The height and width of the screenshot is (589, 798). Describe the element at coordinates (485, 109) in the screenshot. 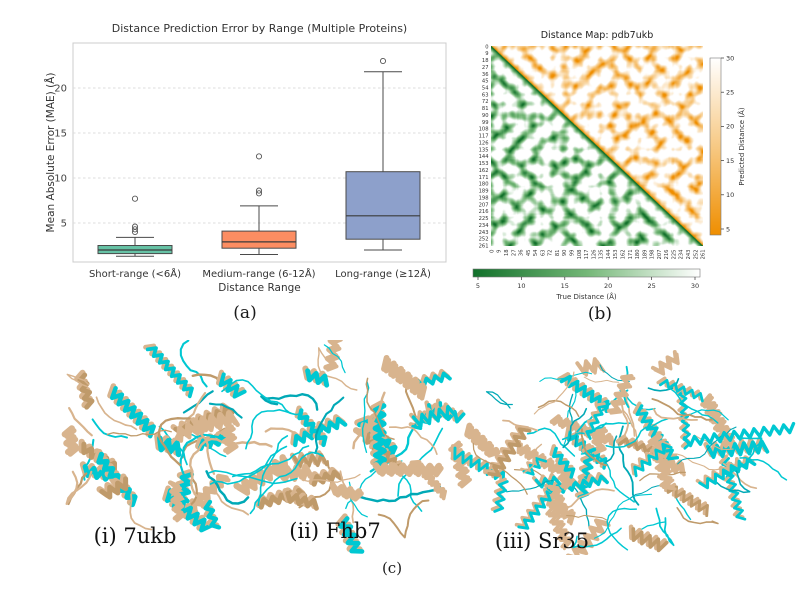

I see `heatmap-ytick-label: 81` at that location.